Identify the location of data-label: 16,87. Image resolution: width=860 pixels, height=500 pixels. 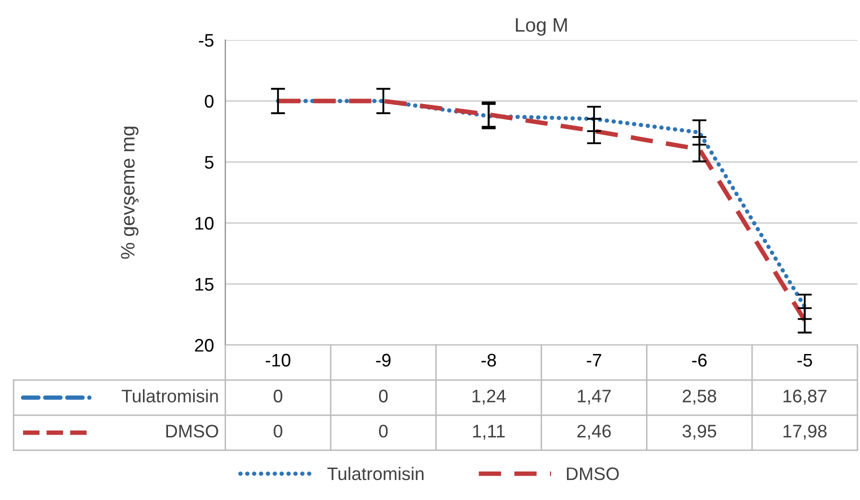
(805, 397).